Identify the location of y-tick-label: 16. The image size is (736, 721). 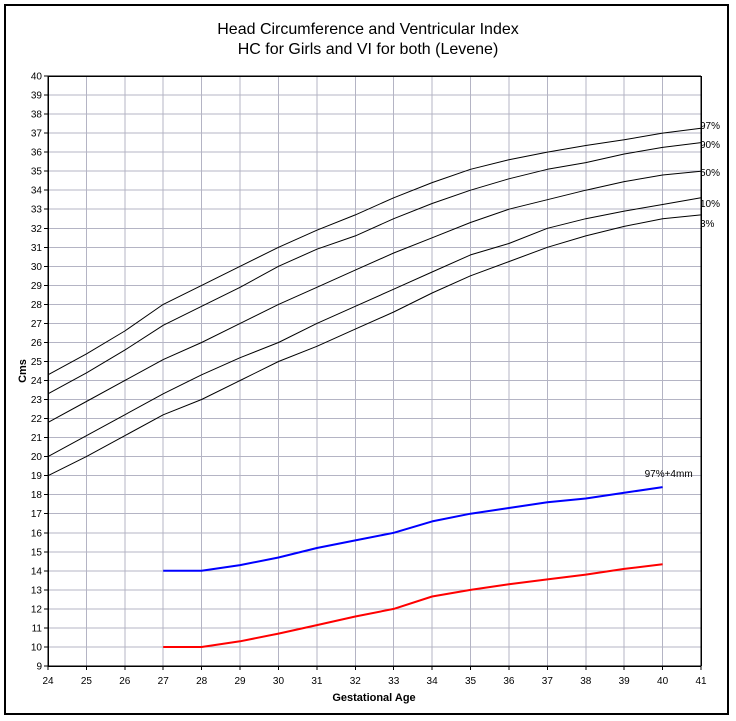
(37, 533).